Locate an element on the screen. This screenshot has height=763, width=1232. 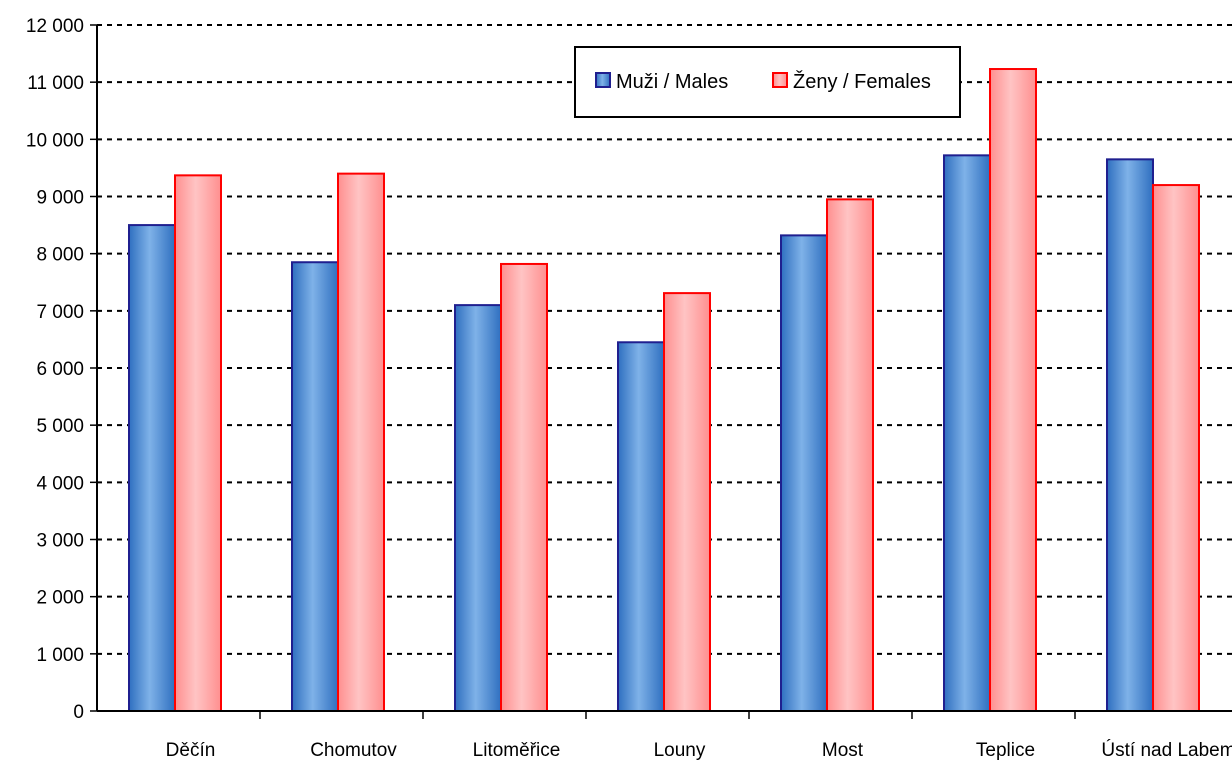
legend-swatch-males is located at coordinates (603, 80).